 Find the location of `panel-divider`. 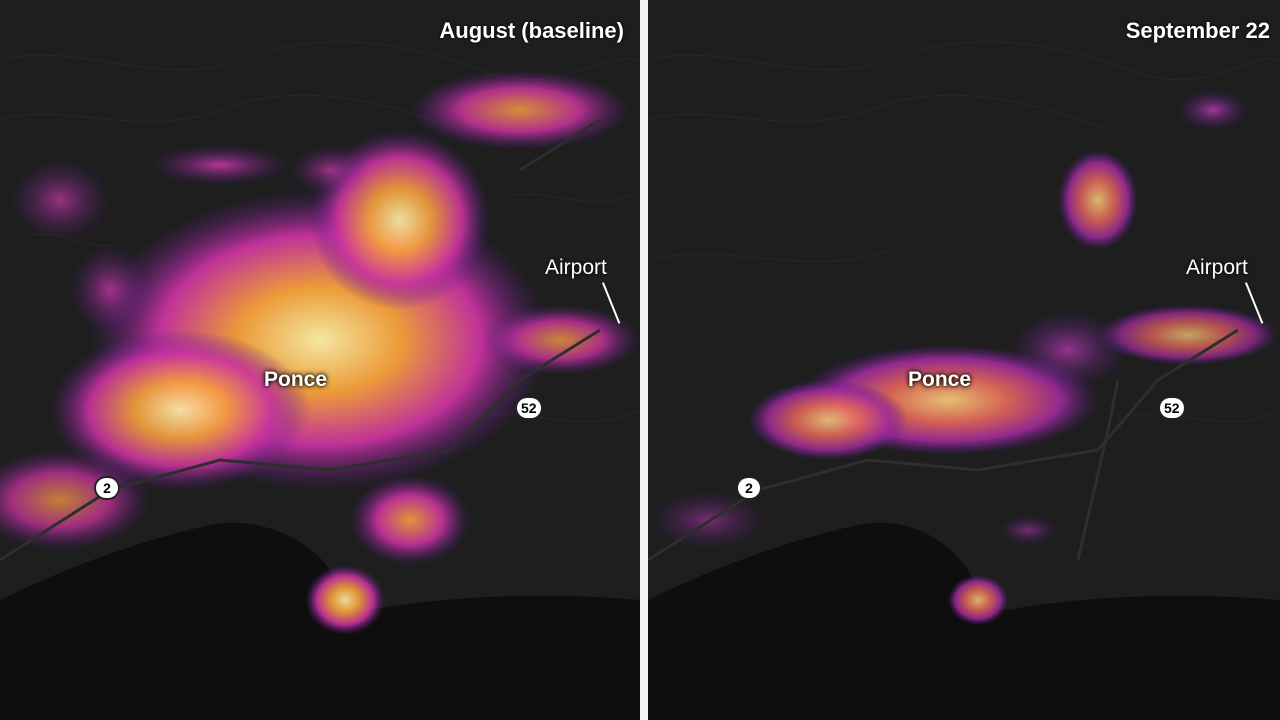

panel-divider is located at coordinates (644, 360).